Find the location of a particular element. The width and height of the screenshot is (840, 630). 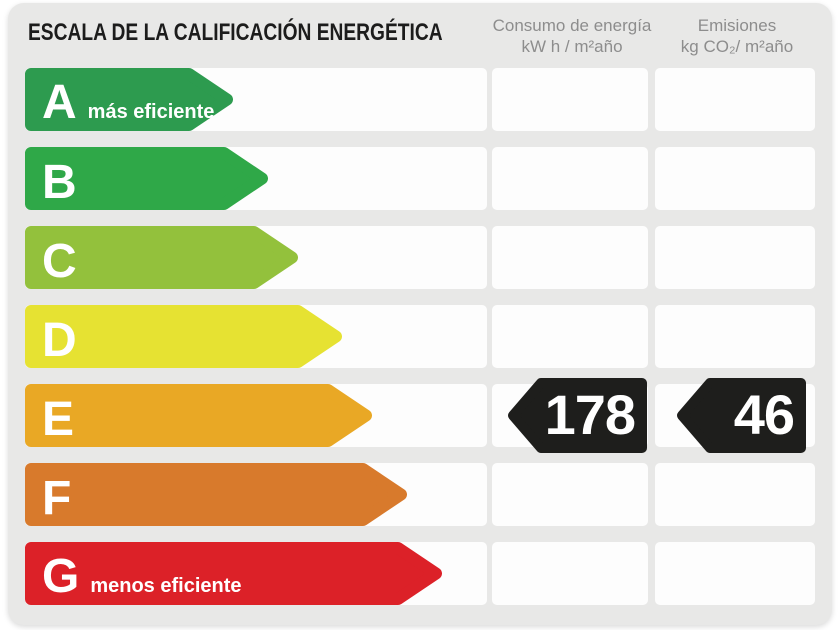

consumption-cell-g is located at coordinates (570, 573).